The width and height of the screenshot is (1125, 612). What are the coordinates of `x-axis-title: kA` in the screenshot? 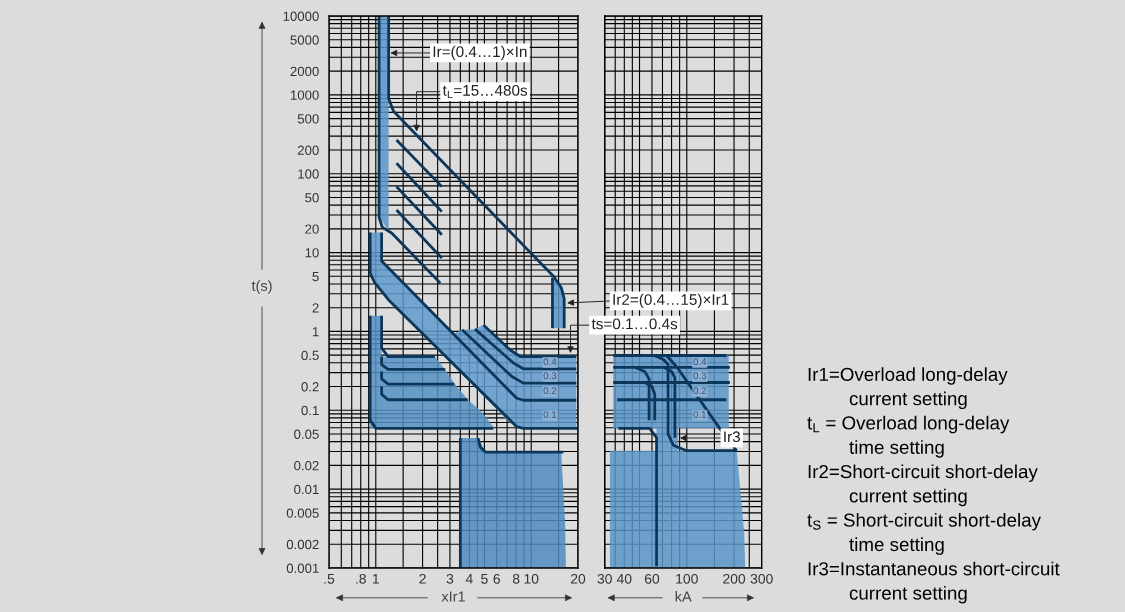 It's located at (683, 596).